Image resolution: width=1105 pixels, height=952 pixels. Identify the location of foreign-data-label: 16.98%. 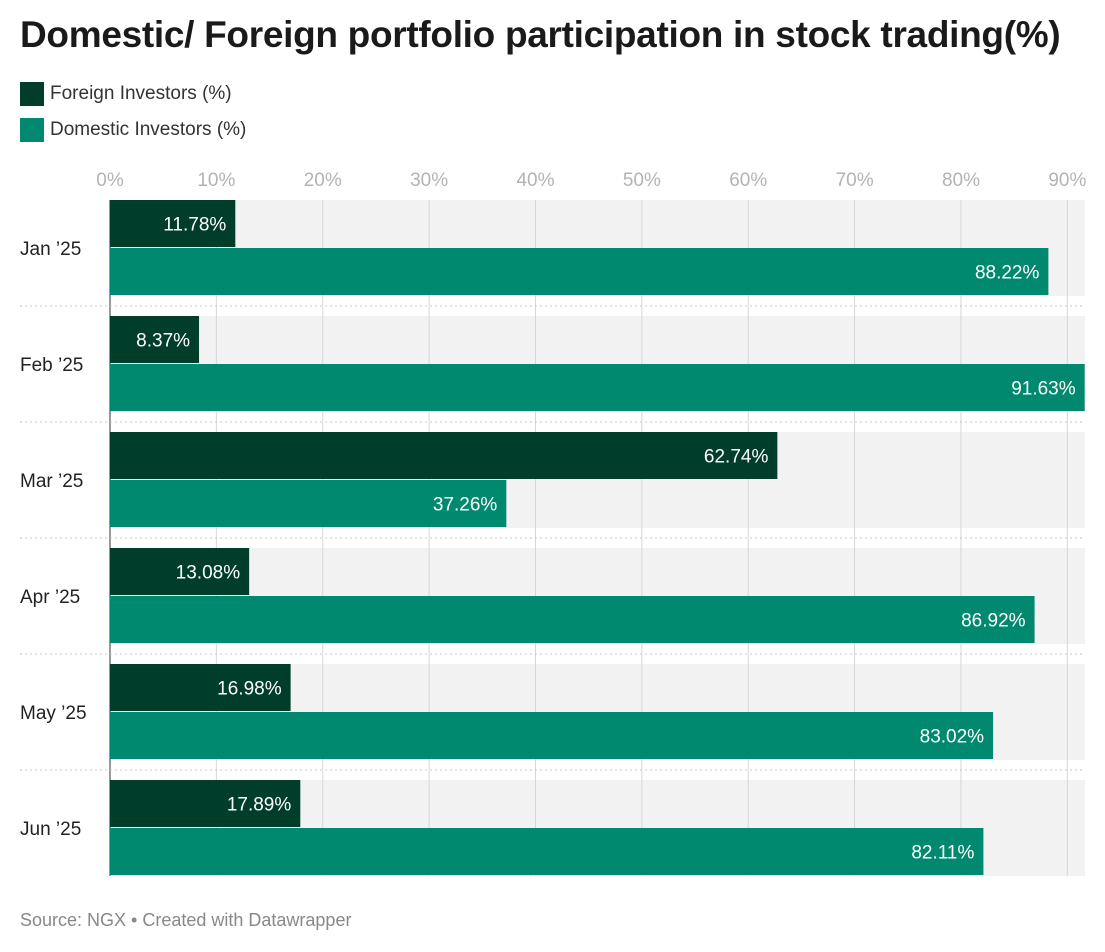
(249, 689).